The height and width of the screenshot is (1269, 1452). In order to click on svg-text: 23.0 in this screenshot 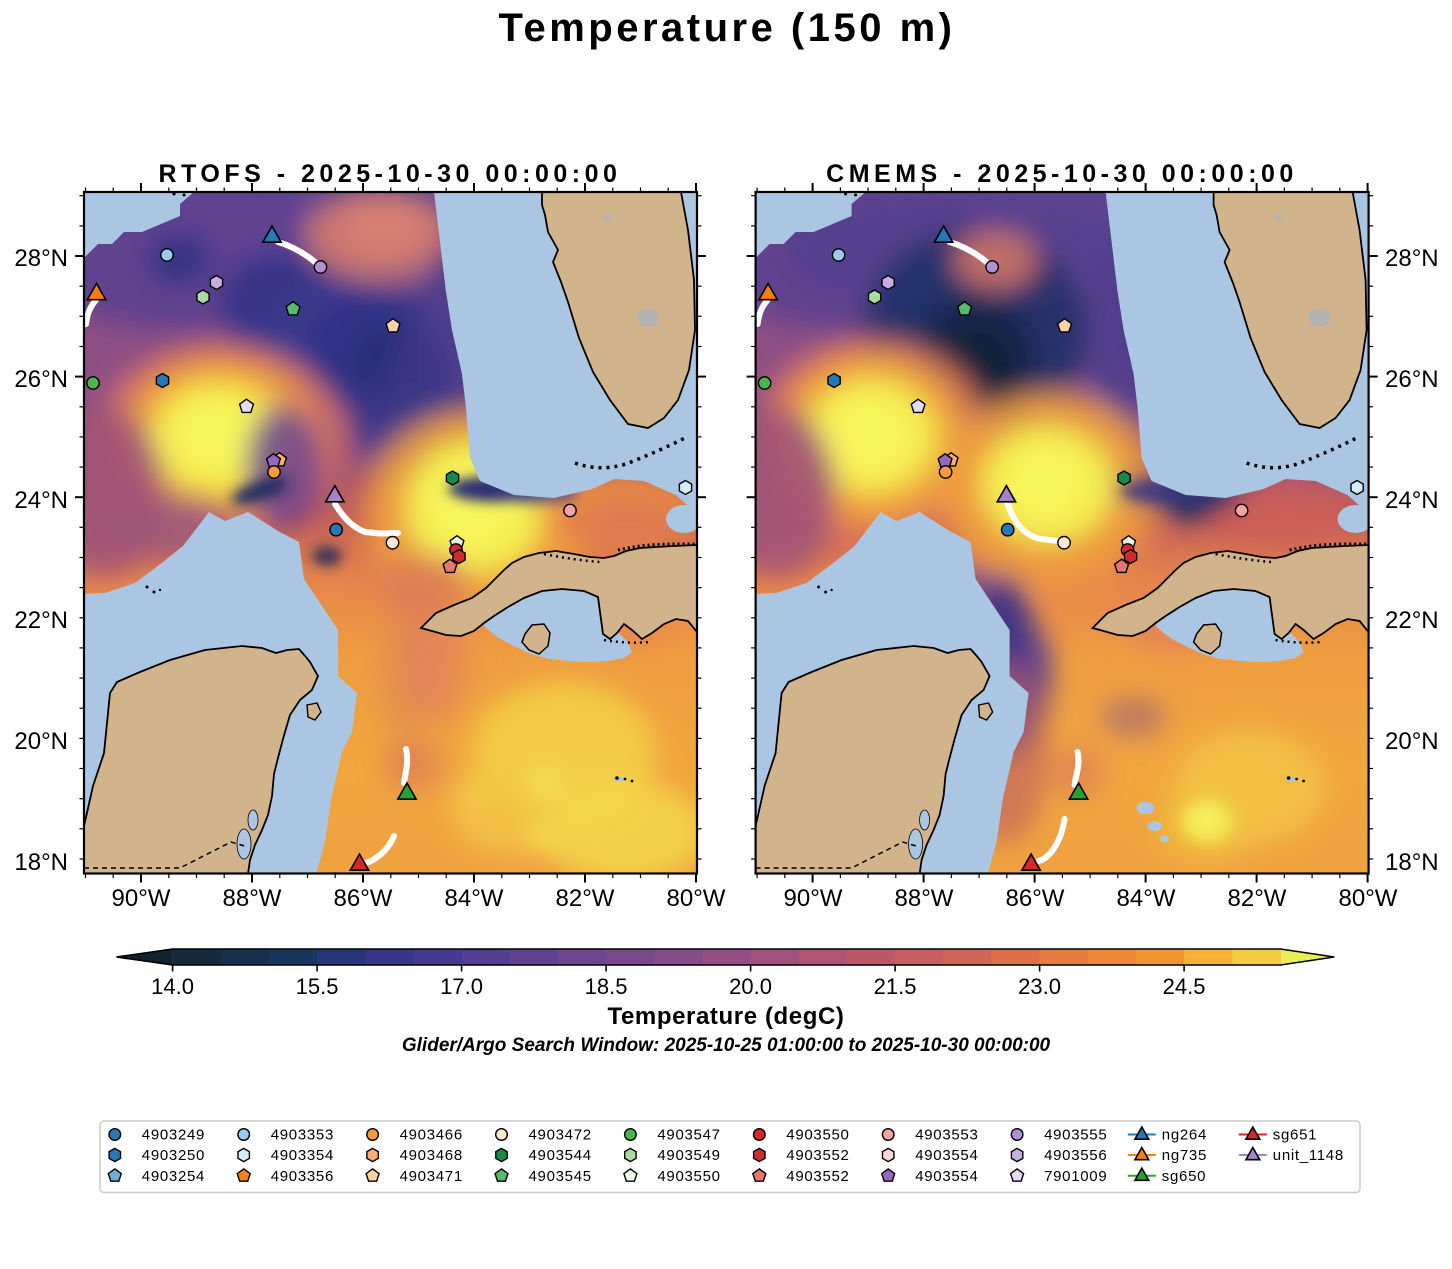, I will do `click(1039, 986)`.